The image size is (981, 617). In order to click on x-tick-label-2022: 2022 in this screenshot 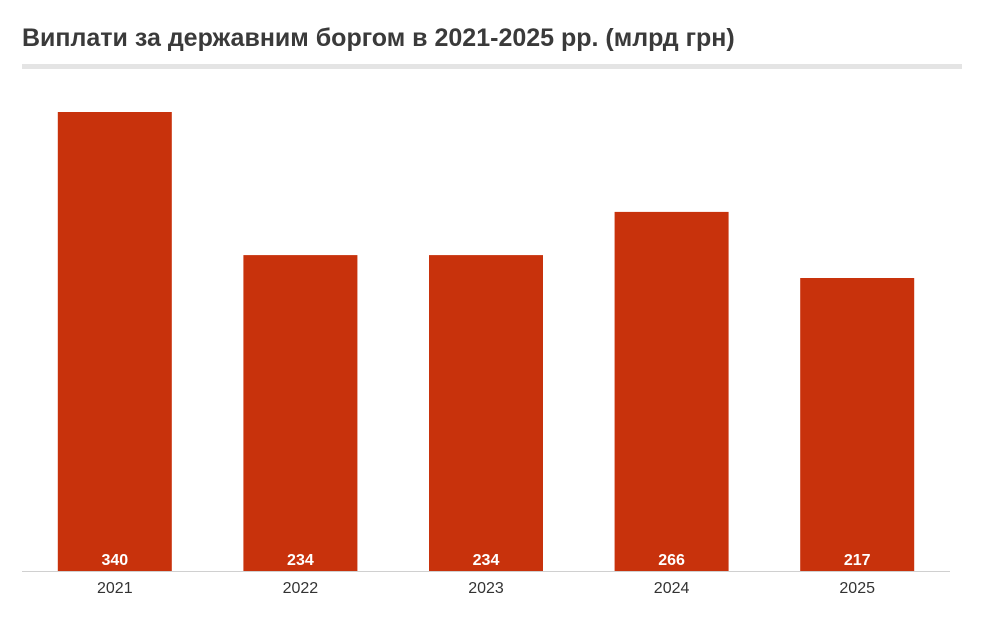, I will do `click(301, 588)`.